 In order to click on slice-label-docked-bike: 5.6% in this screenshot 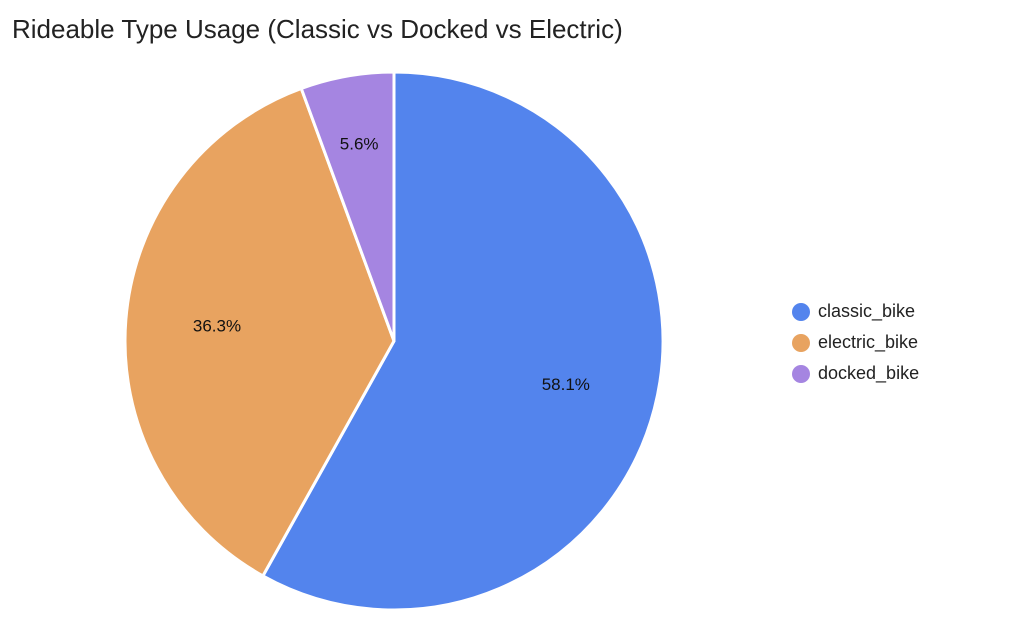, I will do `click(359, 143)`.